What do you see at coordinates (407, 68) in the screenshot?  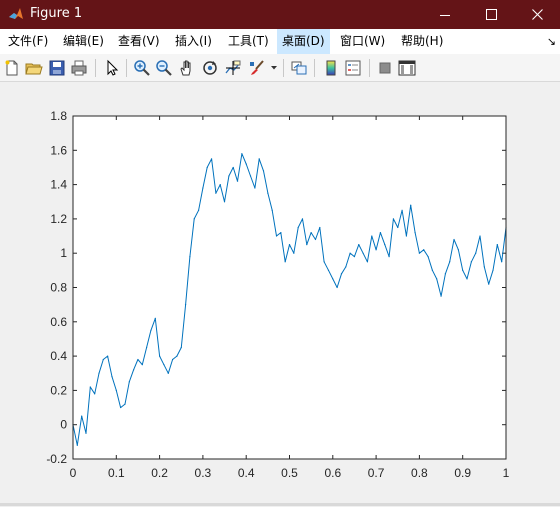 I see `show-plot-tools-icon` at bounding box center [407, 68].